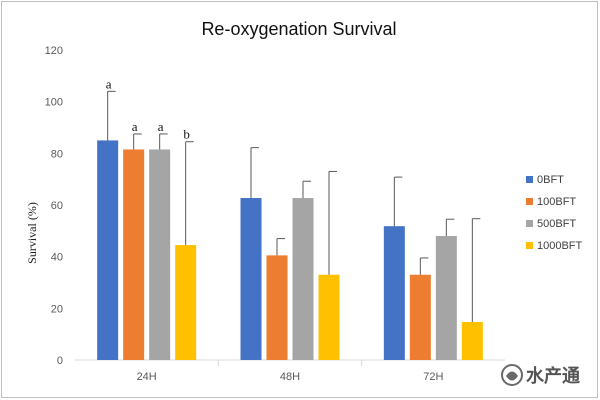  Describe the element at coordinates (54, 51) in the screenshot. I see `y-tick-label: 120` at that location.